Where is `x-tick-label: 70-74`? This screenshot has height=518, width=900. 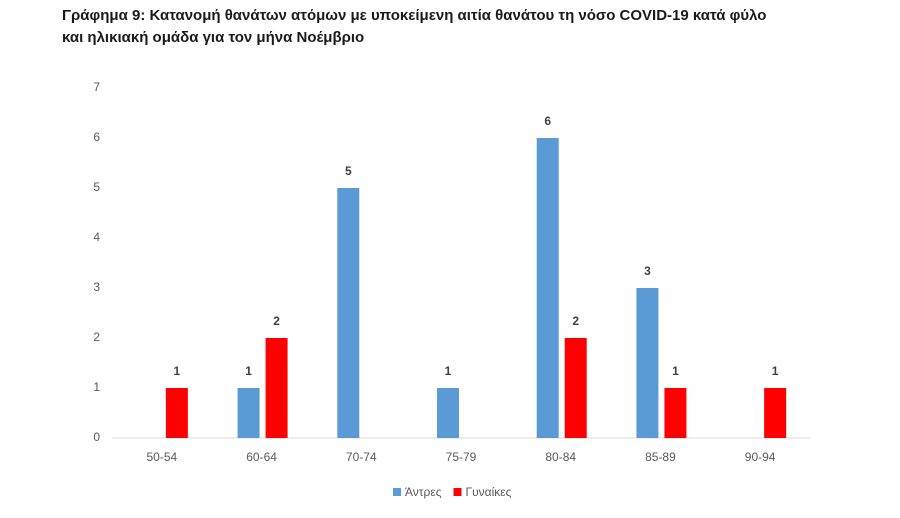 x-tick-label: 70-74 is located at coordinates (361, 457).